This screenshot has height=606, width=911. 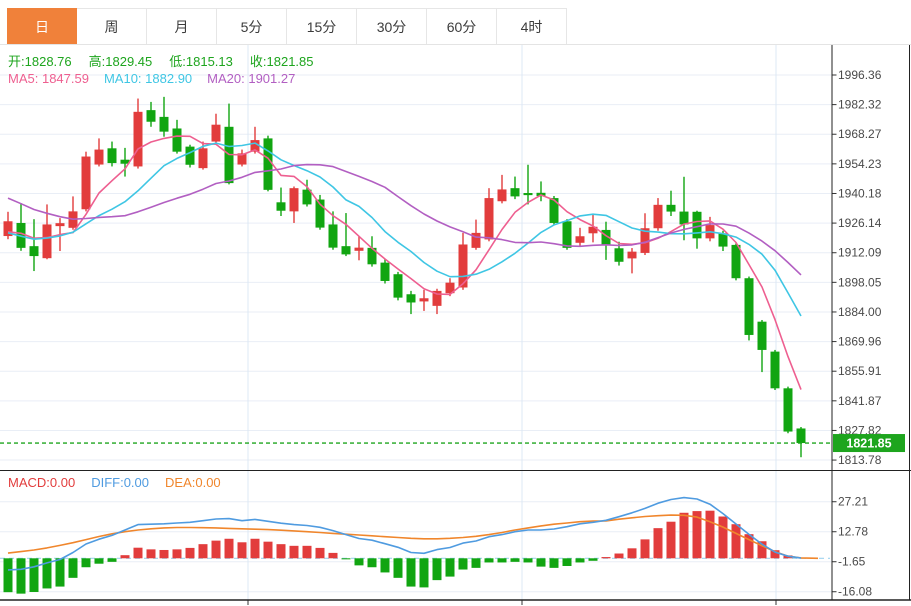 I want to click on macd-tick-label: -1.65, so click(x=852, y=562).